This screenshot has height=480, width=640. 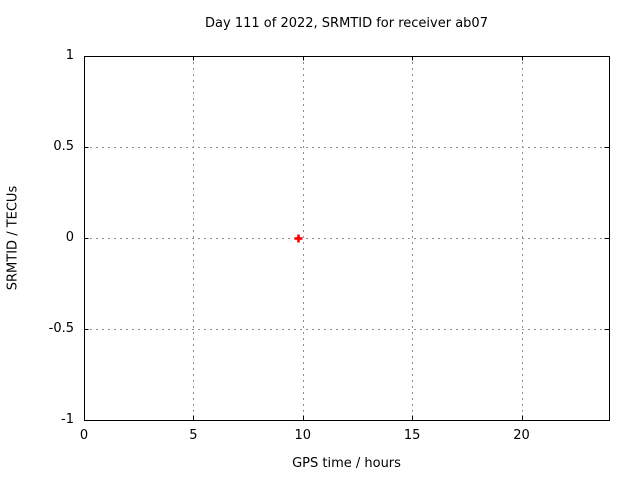 I want to click on x-tick-label-0: 0, so click(x=84, y=435).